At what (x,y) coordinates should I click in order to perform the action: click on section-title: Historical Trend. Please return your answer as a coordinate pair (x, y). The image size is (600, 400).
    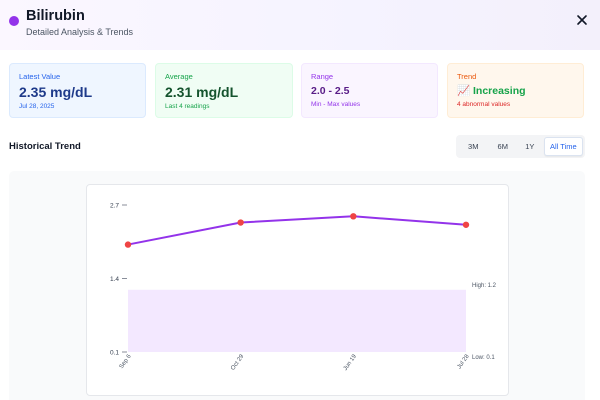
    Looking at the image, I should click on (45, 146).